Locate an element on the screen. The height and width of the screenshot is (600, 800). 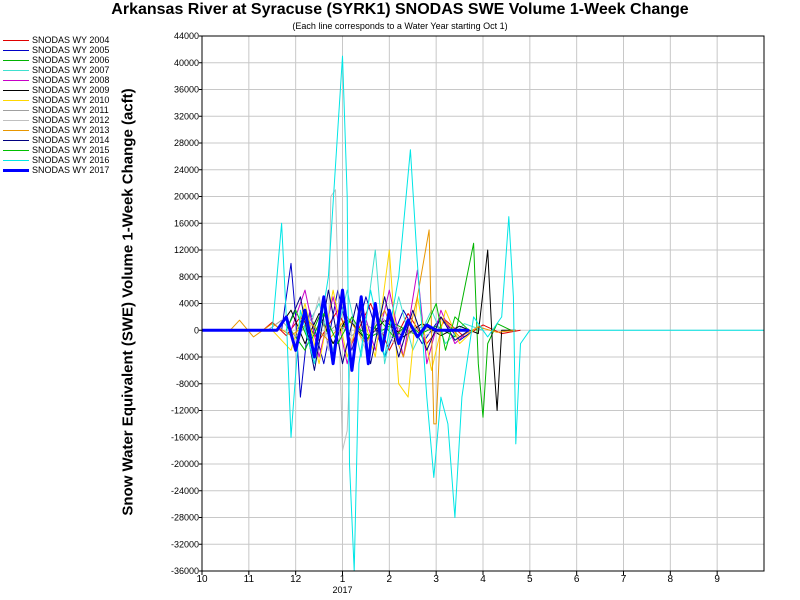
y-tick-label: -8000 is located at coordinates (187, 384).